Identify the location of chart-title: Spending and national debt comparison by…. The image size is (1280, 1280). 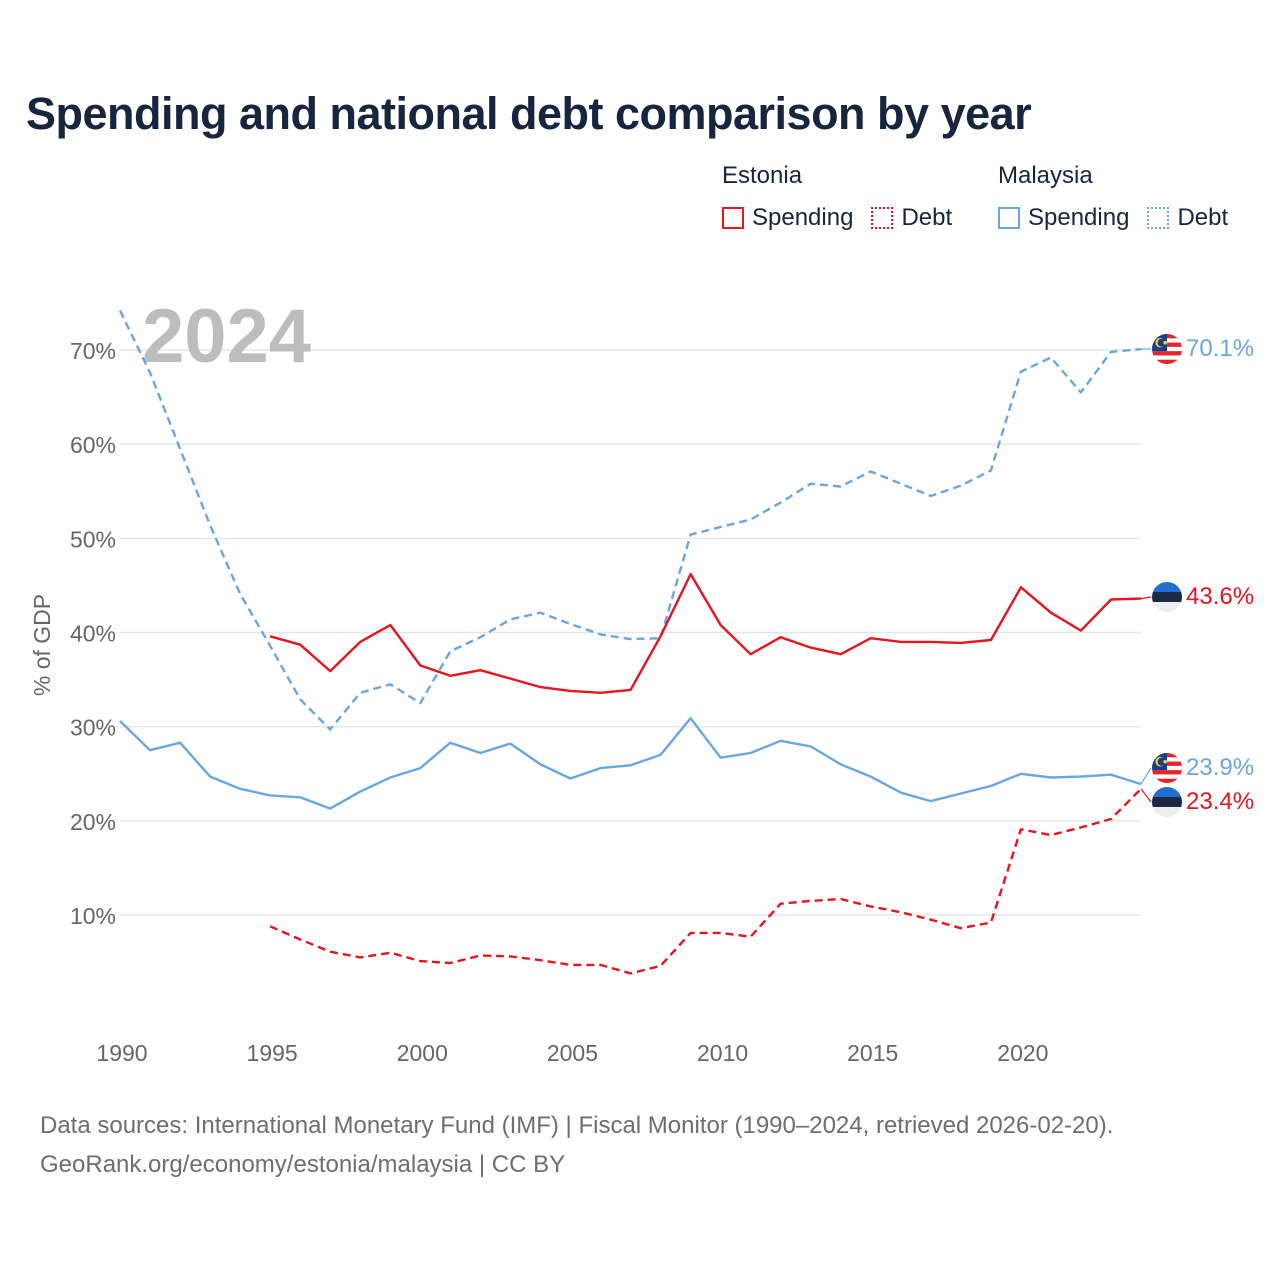
(529, 113).